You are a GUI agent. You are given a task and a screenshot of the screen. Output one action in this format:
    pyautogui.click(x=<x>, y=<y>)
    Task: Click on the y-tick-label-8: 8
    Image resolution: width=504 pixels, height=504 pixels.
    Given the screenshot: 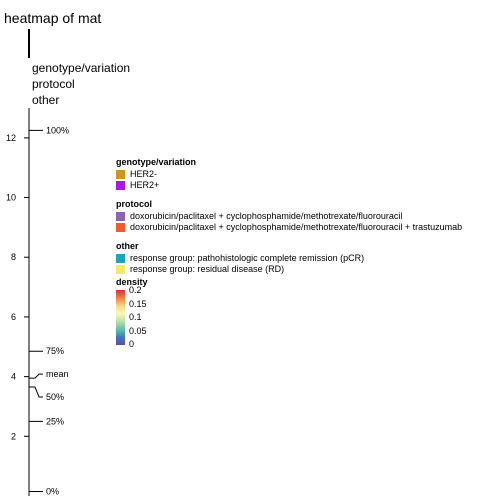 What is the action you would take?
    pyautogui.click(x=13, y=257)
    